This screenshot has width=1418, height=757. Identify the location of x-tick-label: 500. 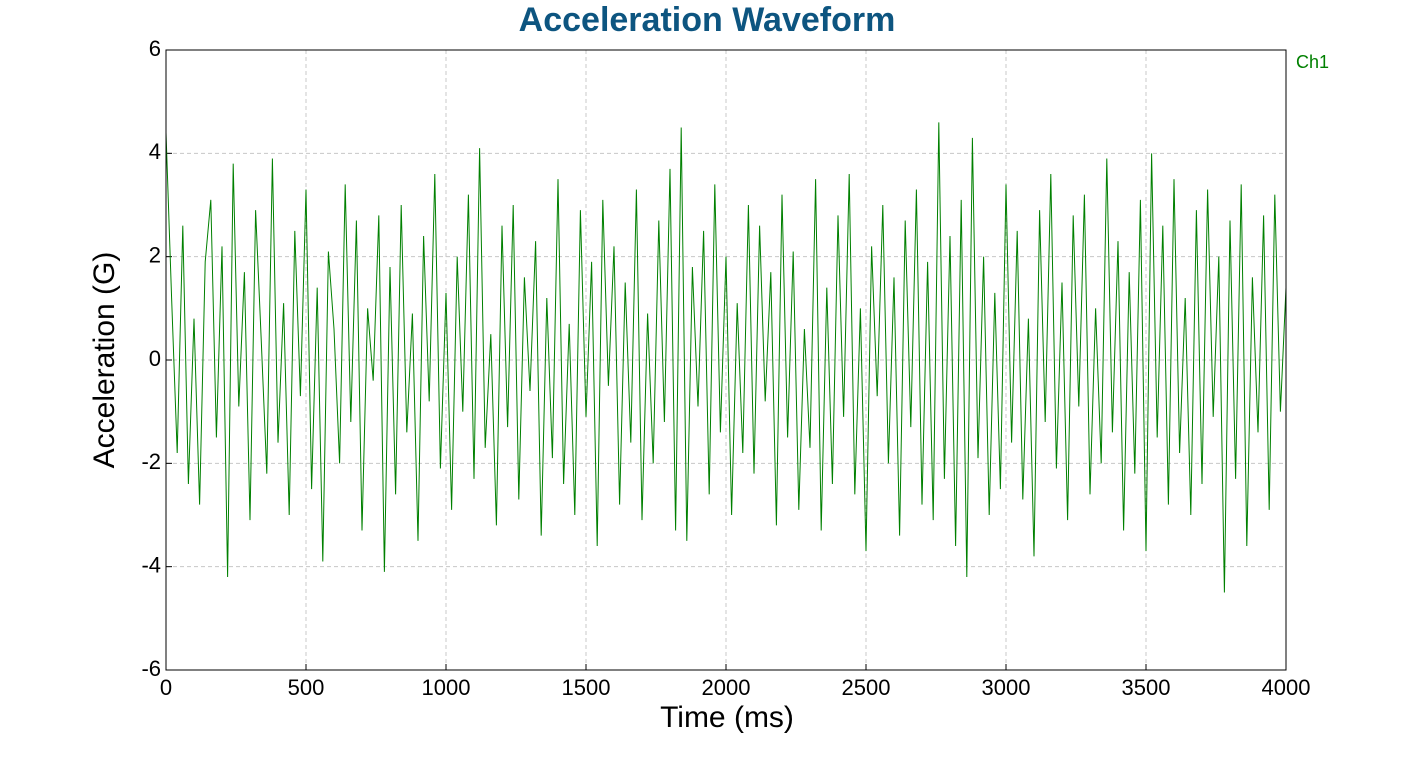
(306, 687).